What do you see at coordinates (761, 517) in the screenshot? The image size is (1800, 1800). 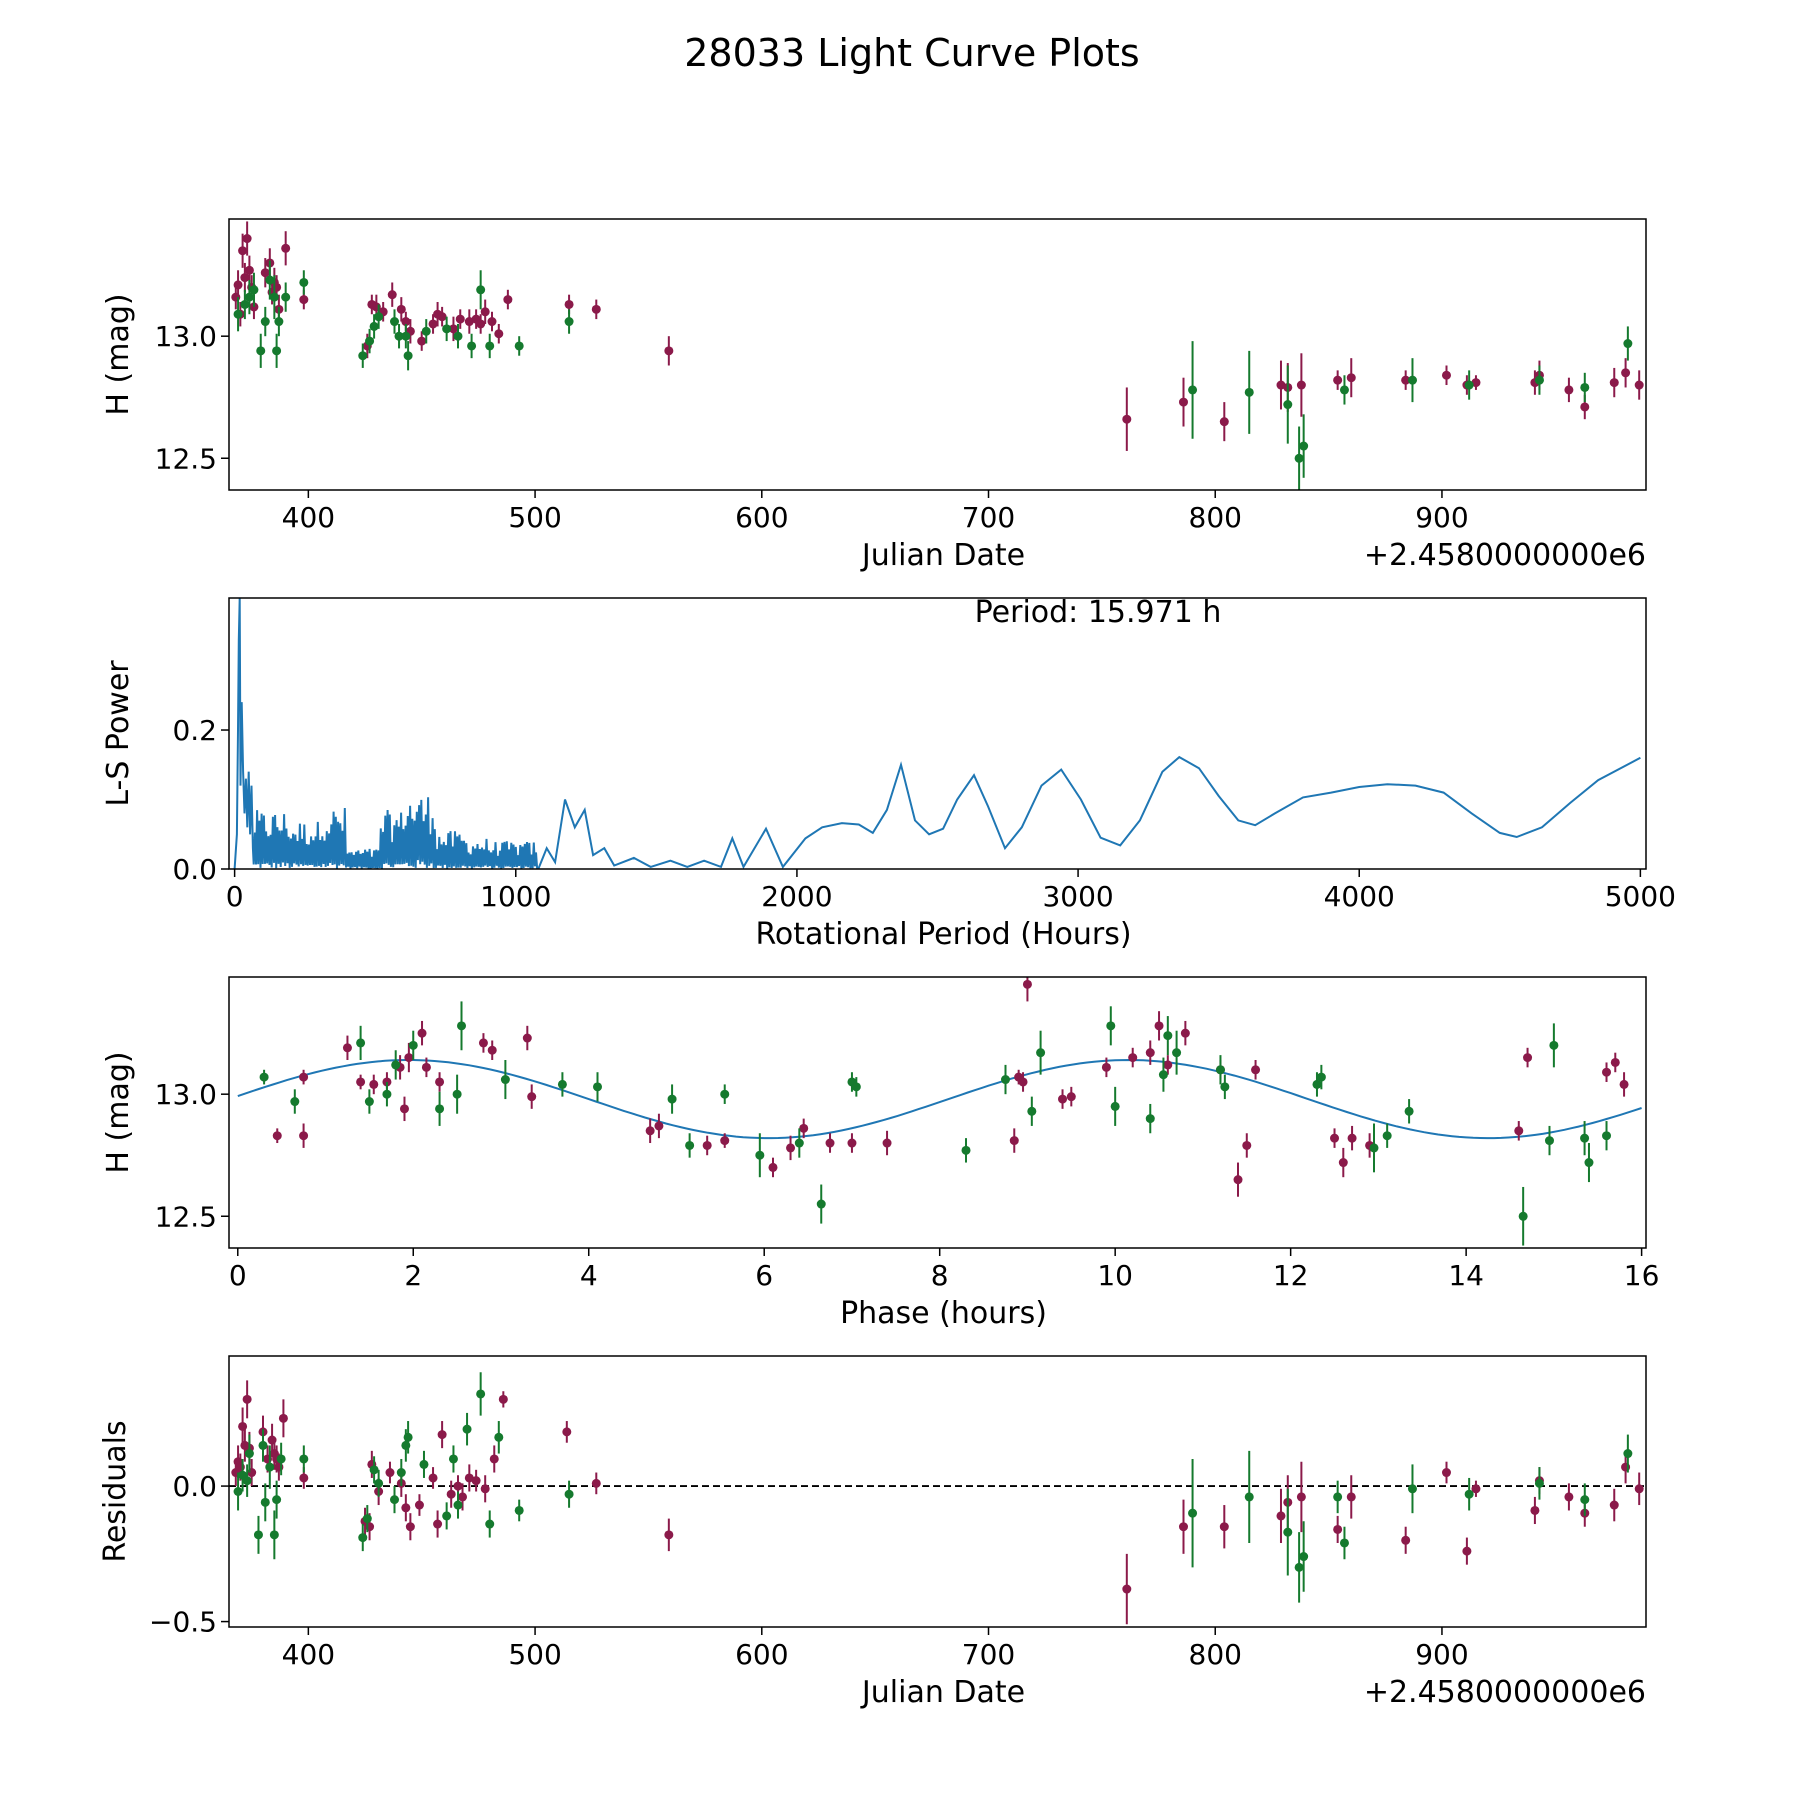 I see `x-tick-label: 600` at bounding box center [761, 517].